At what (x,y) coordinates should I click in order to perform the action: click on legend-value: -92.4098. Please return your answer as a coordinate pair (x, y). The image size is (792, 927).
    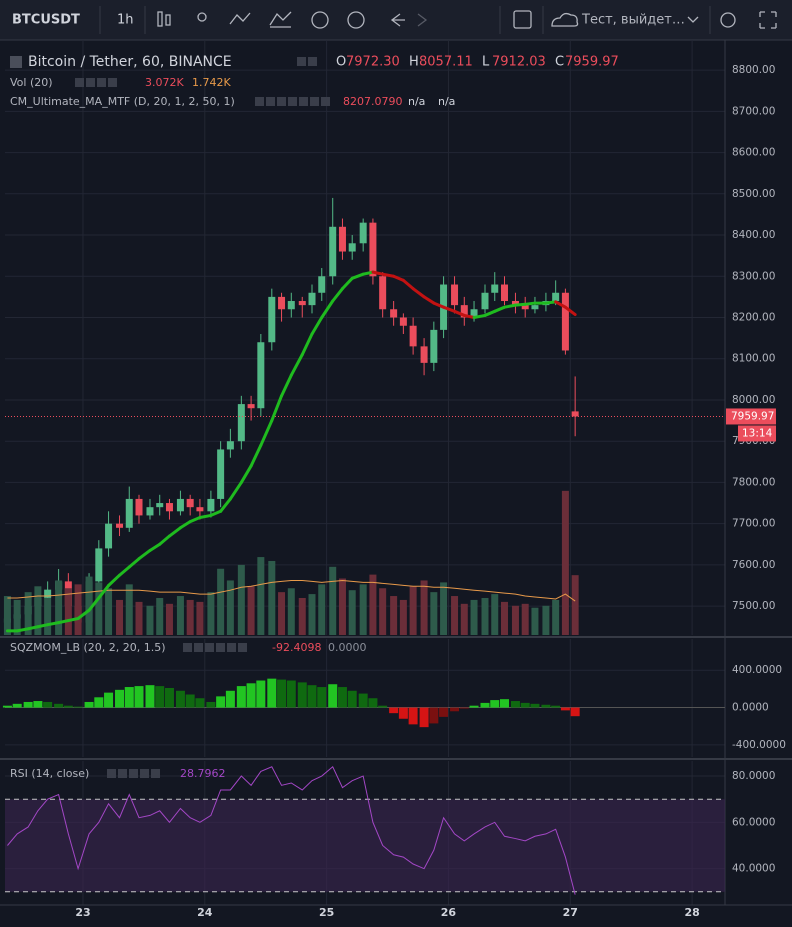
    Looking at the image, I should click on (296, 647).